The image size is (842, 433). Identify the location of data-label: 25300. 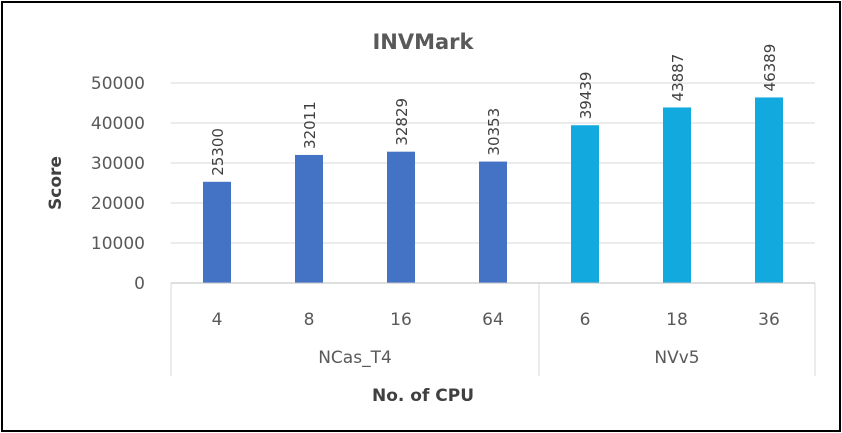
(218, 152).